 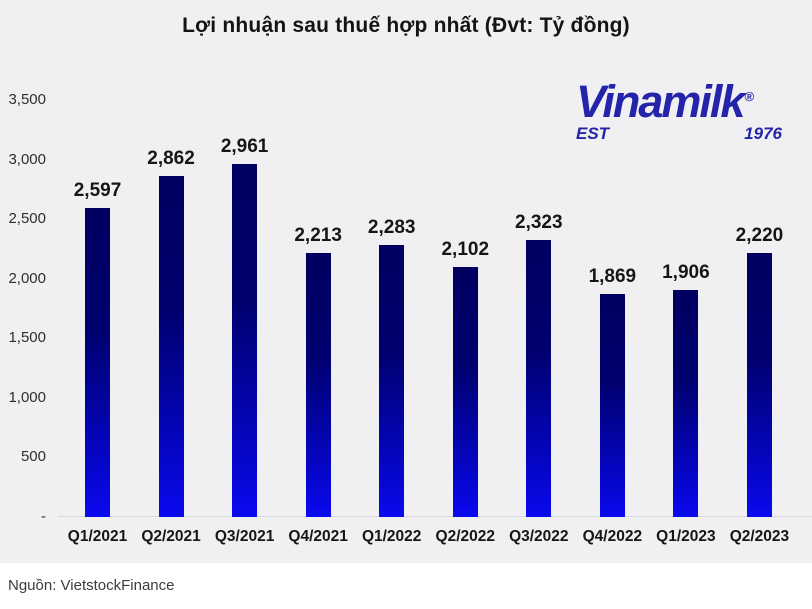 I want to click on y-axis-tick-label: 3,000, so click(x=27, y=159).